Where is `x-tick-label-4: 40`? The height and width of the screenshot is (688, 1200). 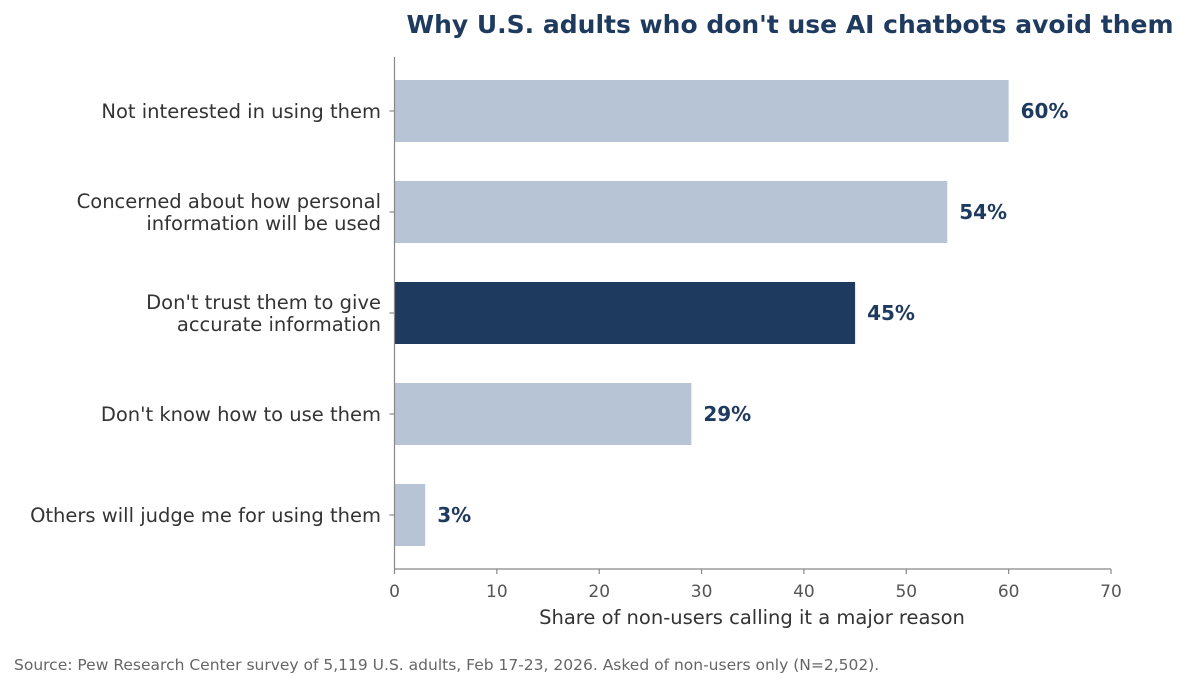
x-tick-label-4: 40 is located at coordinates (804, 592).